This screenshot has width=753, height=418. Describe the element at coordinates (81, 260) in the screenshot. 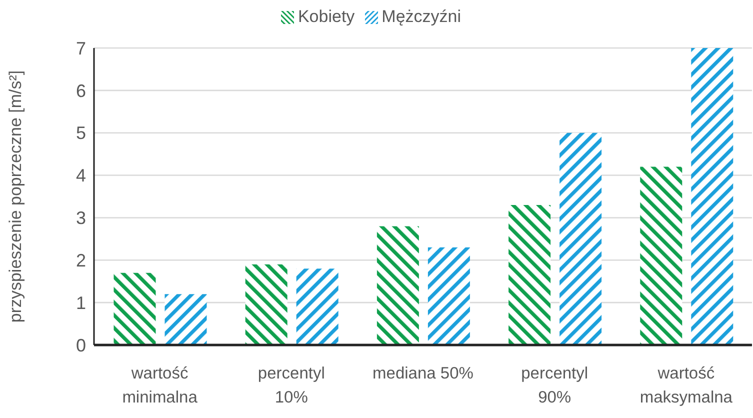

I see `y-tick-label: 2` at that location.